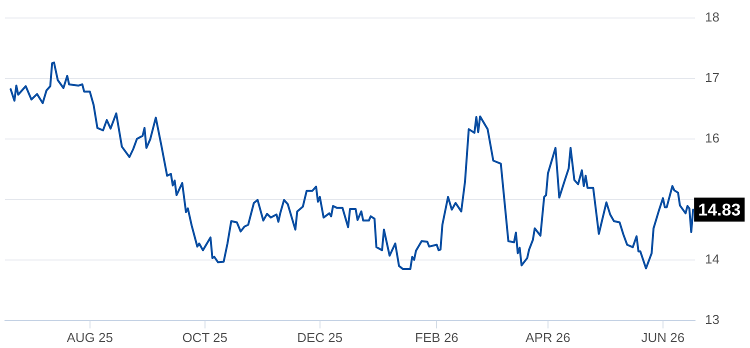  Describe the element at coordinates (712, 319) in the screenshot. I see `y-tick-label: 13` at that location.